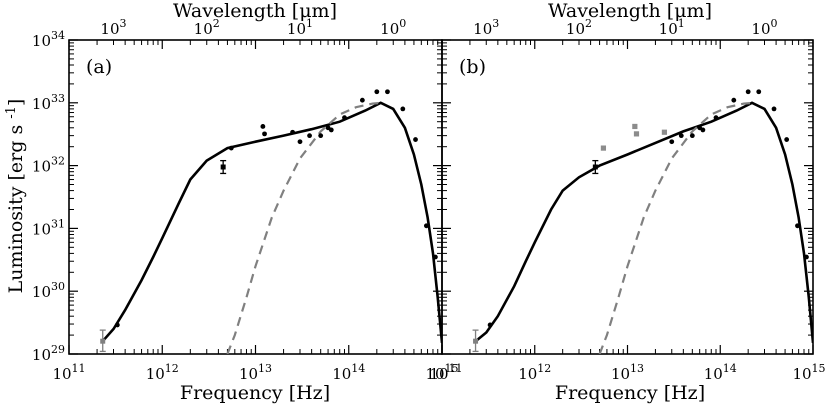  Describe the element at coordinates (99, 67) in the screenshot. I see `panel-a-label: (a)` at that location.